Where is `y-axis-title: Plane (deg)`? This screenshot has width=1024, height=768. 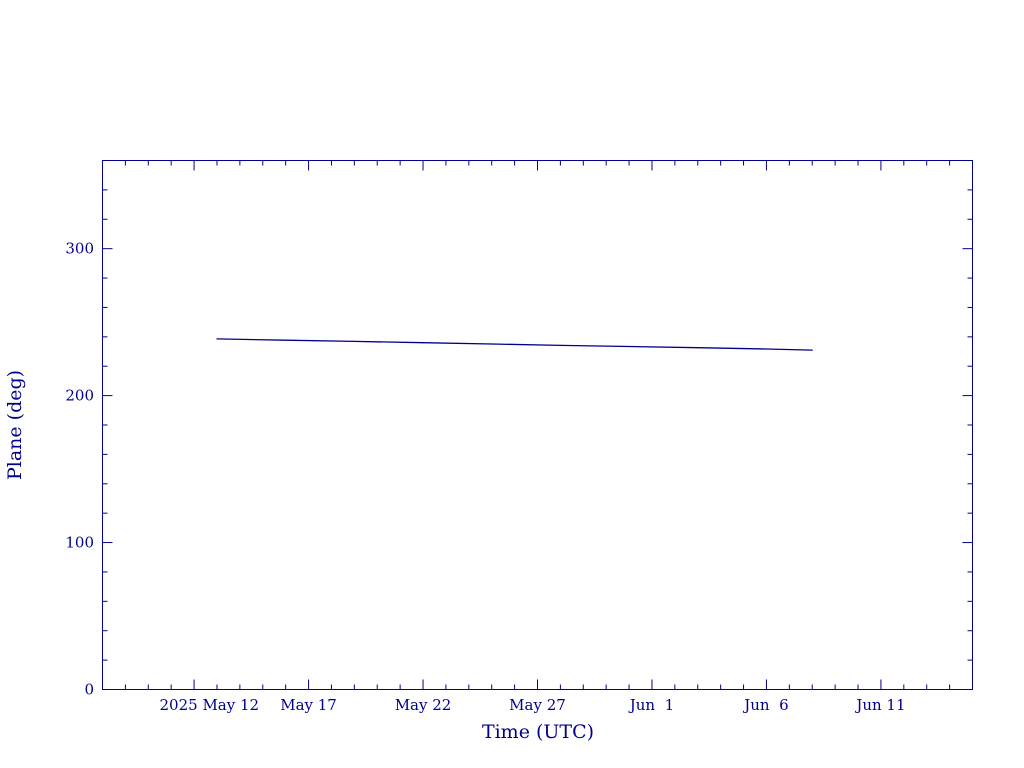
y-axis-title: Plane (deg) is located at coordinates (15, 425).